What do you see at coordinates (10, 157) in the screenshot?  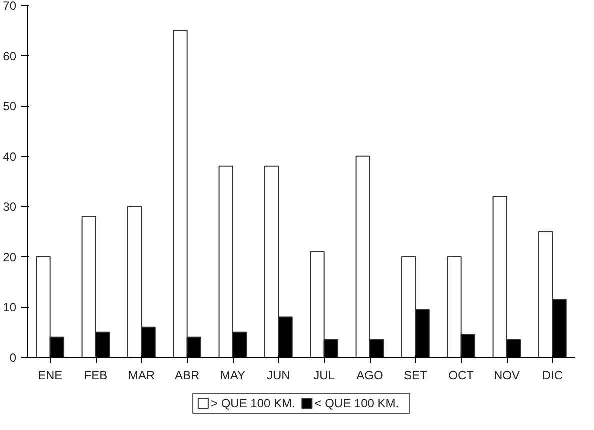 I see `y-tick-label: 40` at bounding box center [10, 157].